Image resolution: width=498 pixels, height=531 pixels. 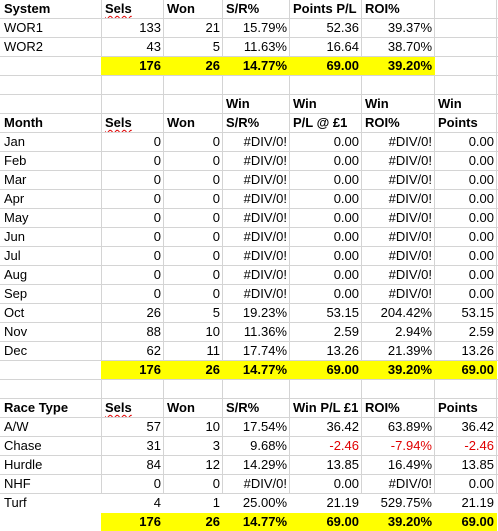 I want to click on table-cell: 17.54%, so click(x=264, y=426).